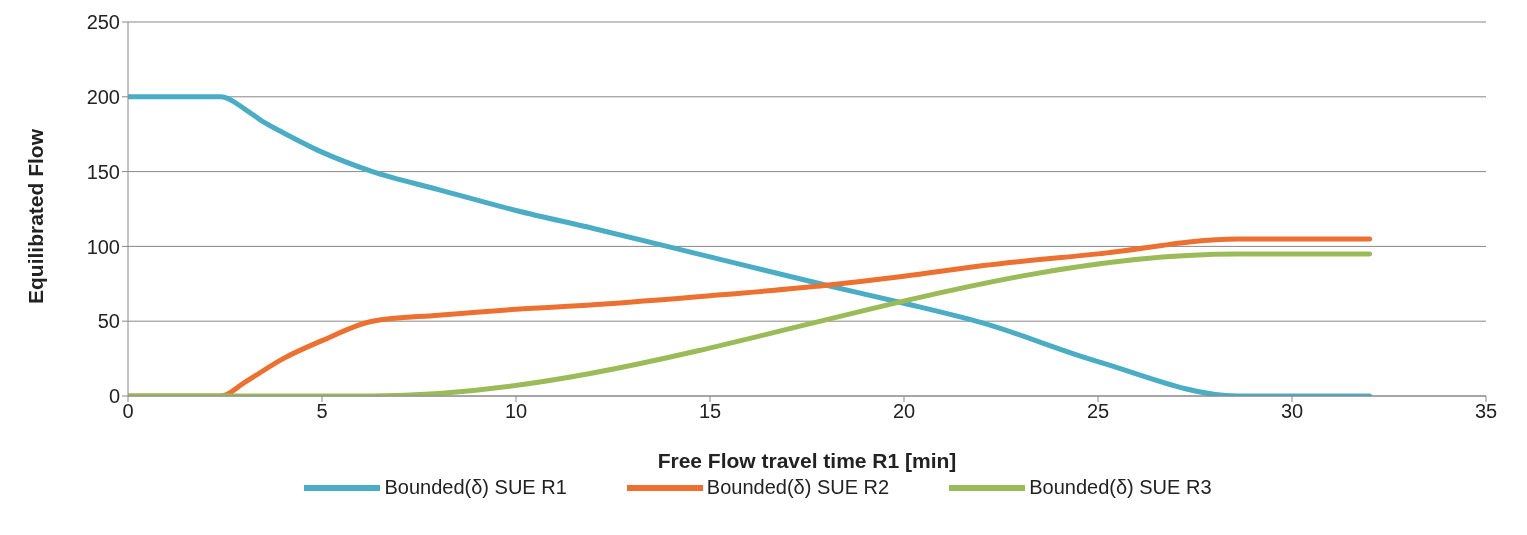 Image resolution: width=1527 pixels, height=535 pixels. What do you see at coordinates (108, 321) in the screenshot?
I see `y-tick-label: 50` at bounding box center [108, 321].